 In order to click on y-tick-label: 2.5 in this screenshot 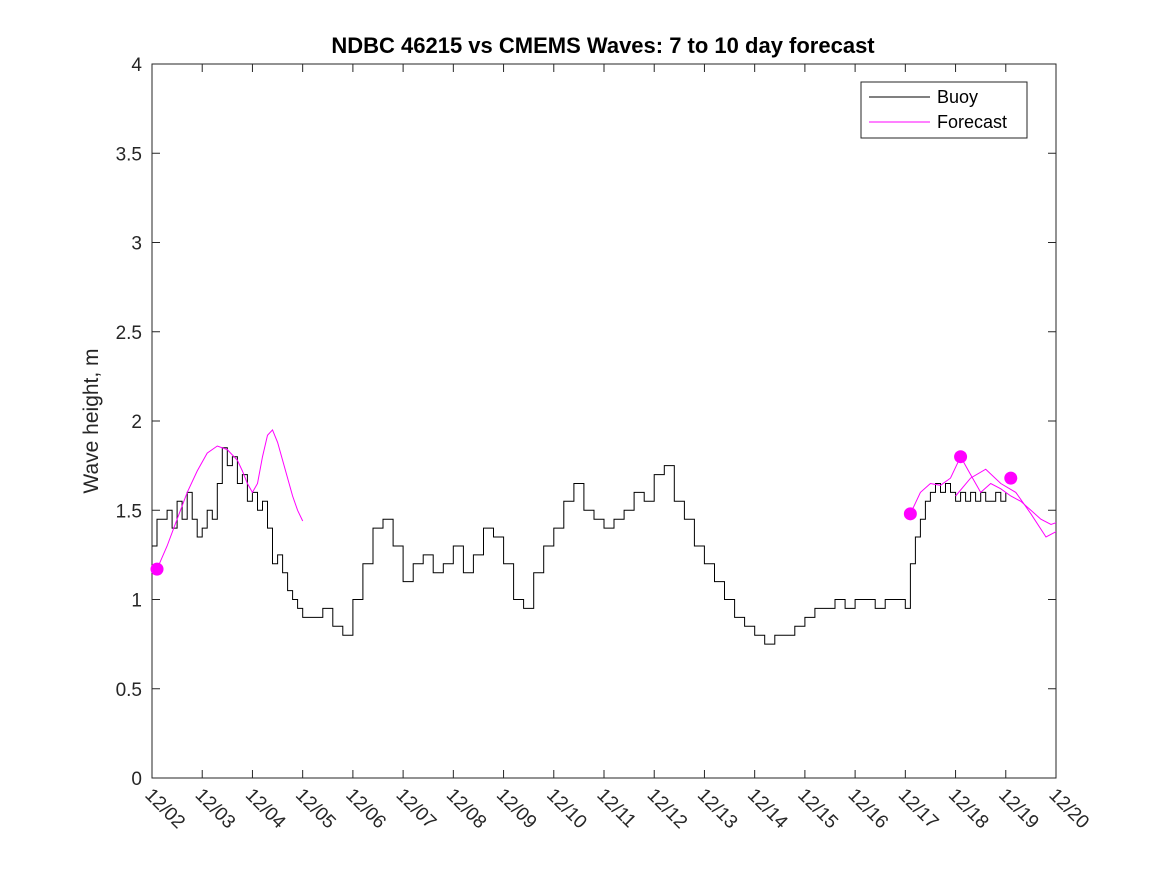, I will do `click(129, 333)`.